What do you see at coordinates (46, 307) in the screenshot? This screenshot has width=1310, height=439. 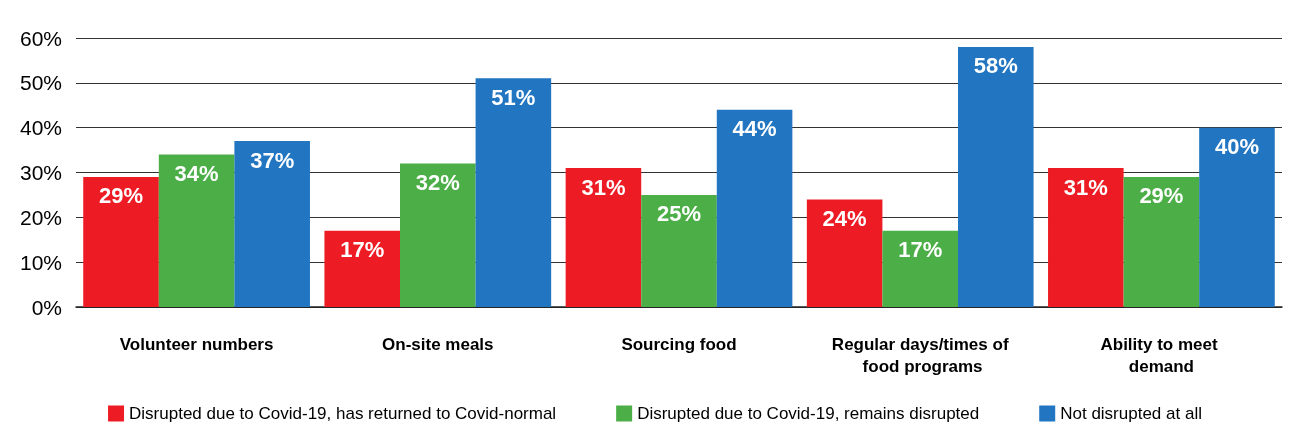 I see `y-tick-label: 0%` at bounding box center [46, 307].